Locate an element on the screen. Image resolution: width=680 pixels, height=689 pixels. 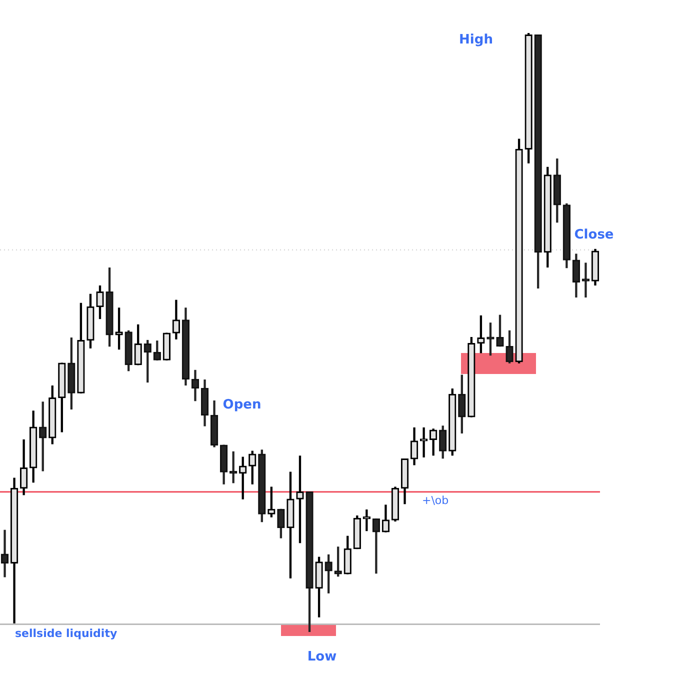
ref-line-label: +\ob is located at coordinates (435, 500).